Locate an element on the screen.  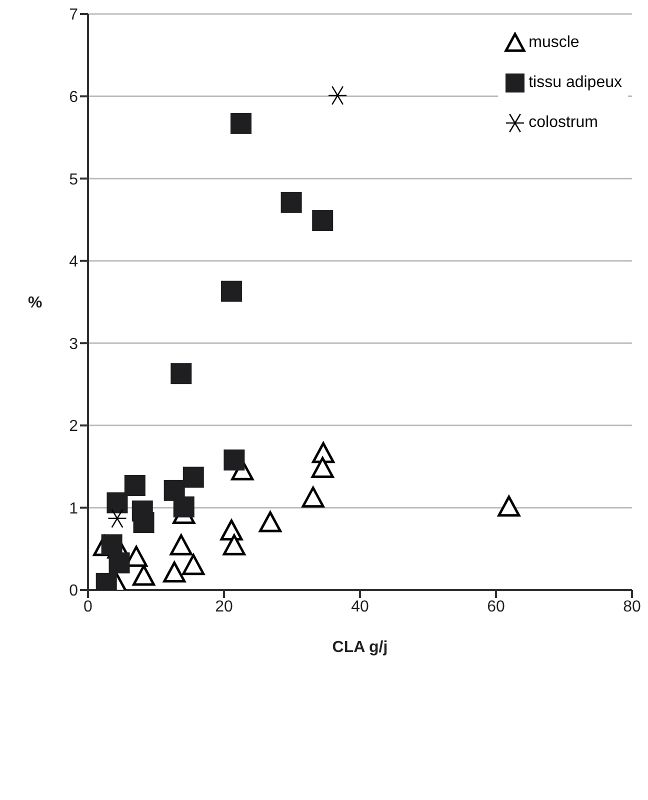
y-tick-label: 3 is located at coordinates (73, 344).